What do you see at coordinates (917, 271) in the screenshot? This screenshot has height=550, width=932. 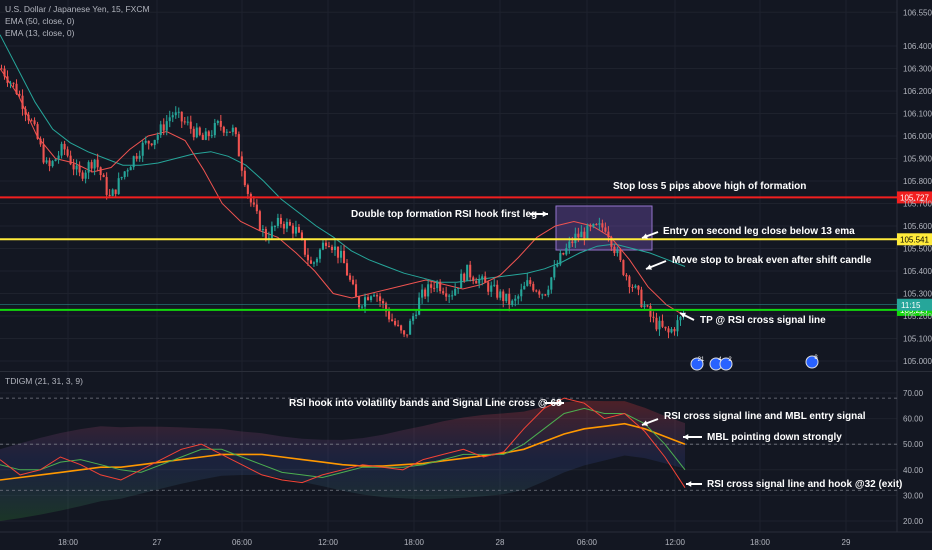 I see `price-tick-label: 105.400` at bounding box center [917, 271].